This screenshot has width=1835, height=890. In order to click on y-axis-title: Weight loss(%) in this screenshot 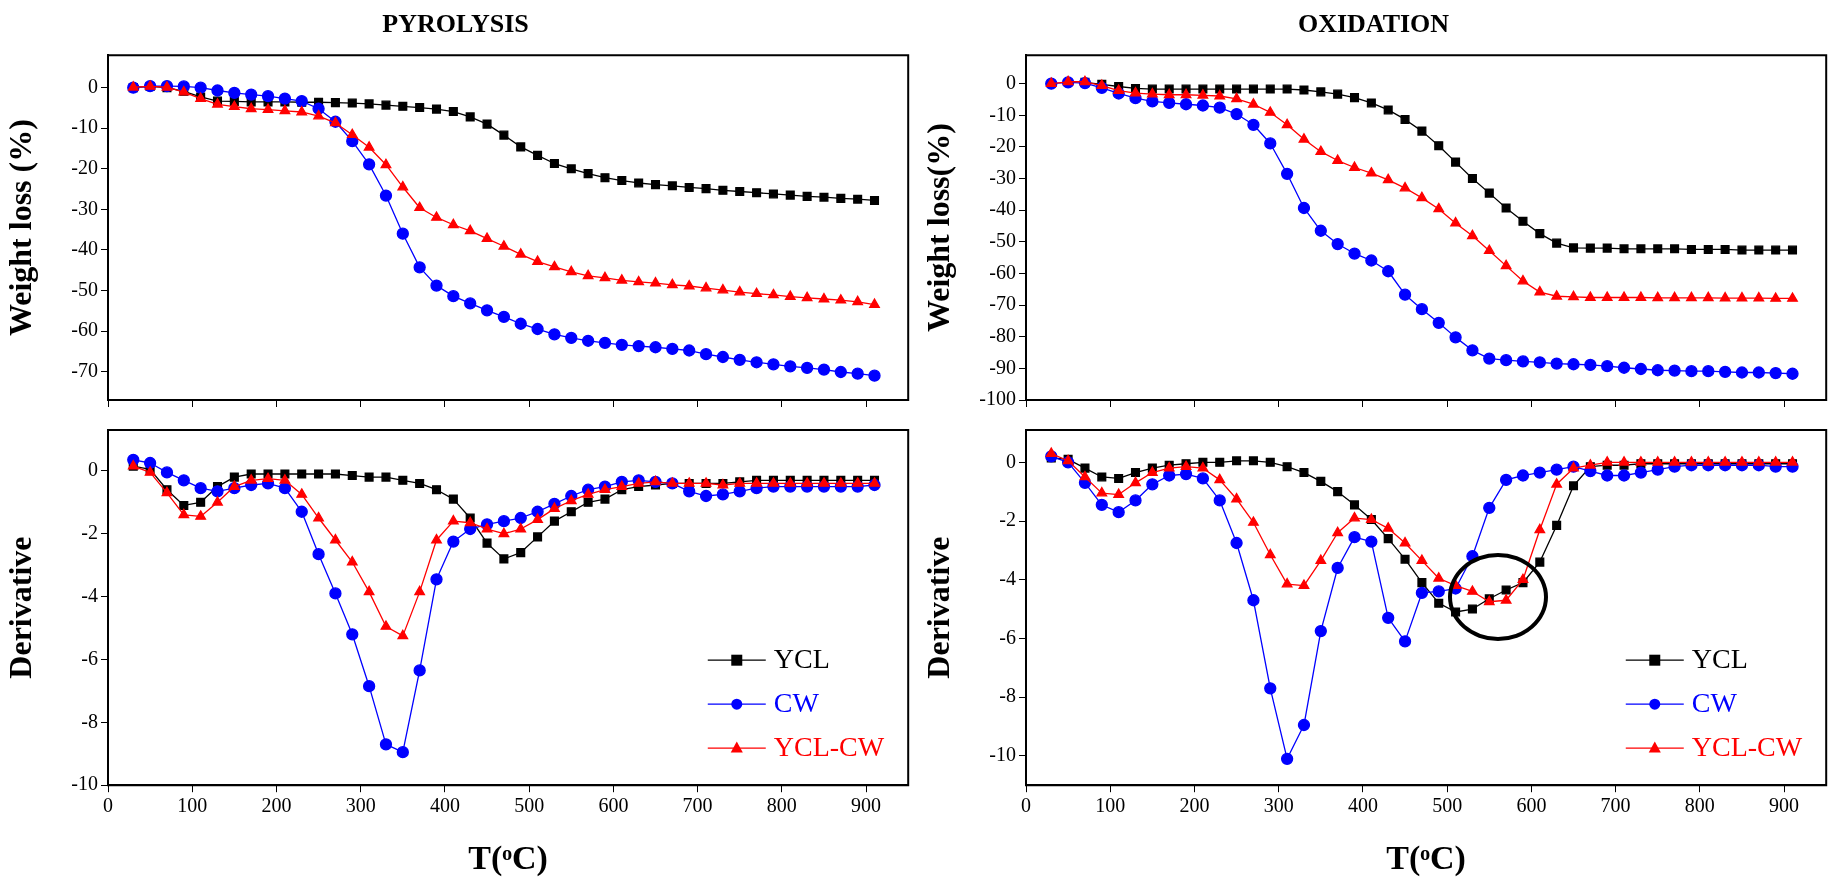, I will do `click(938, 228)`.